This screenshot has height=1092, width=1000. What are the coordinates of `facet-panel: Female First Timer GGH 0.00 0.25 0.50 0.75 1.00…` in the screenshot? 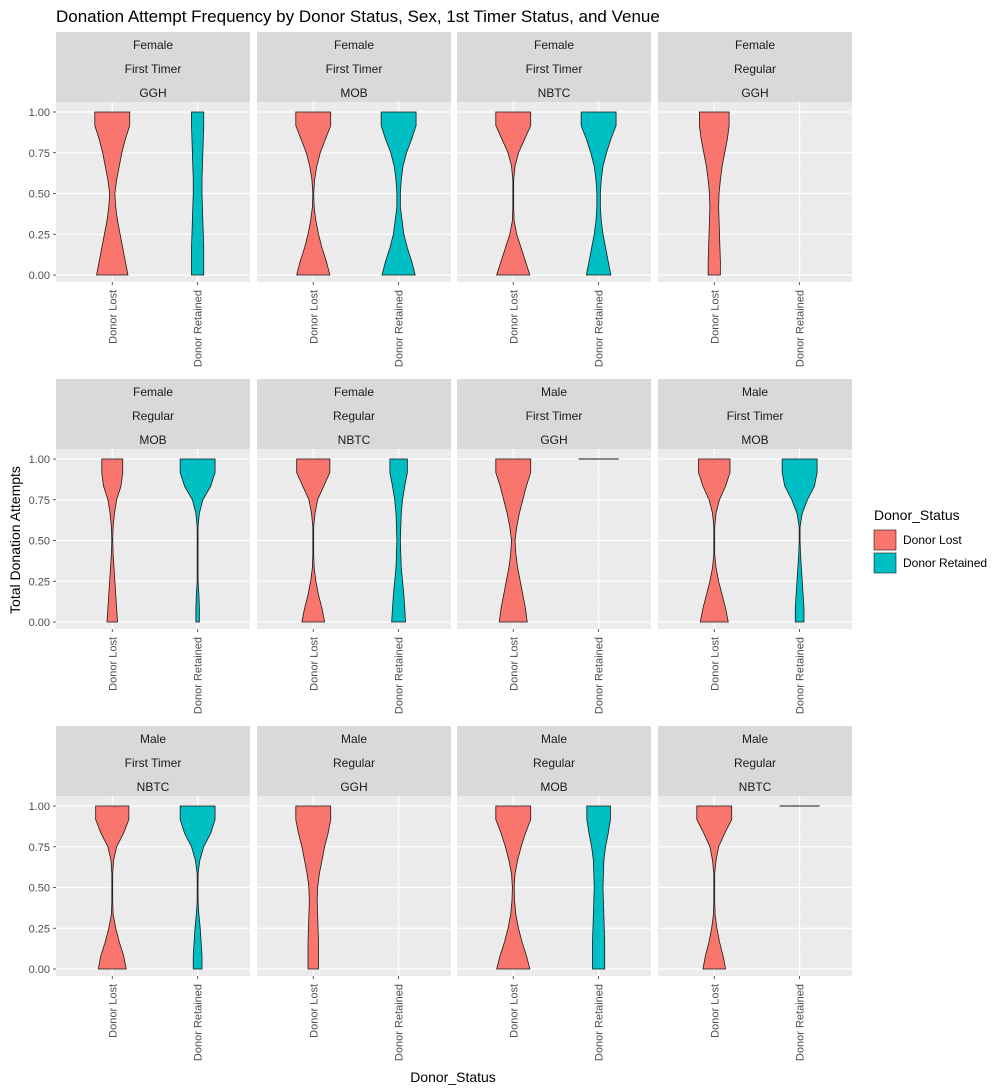 It's located at (139, 199).